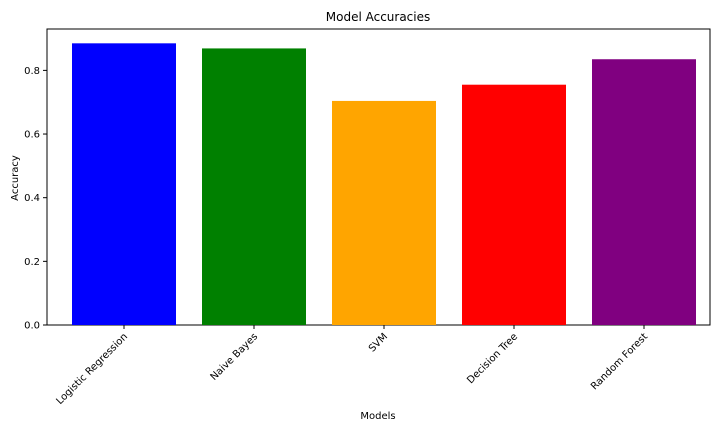  What do you see at coordinates (492, 358) in the screenshot?
I see `x-tick-label: Decision Tree` at bounding box center [492, 358].